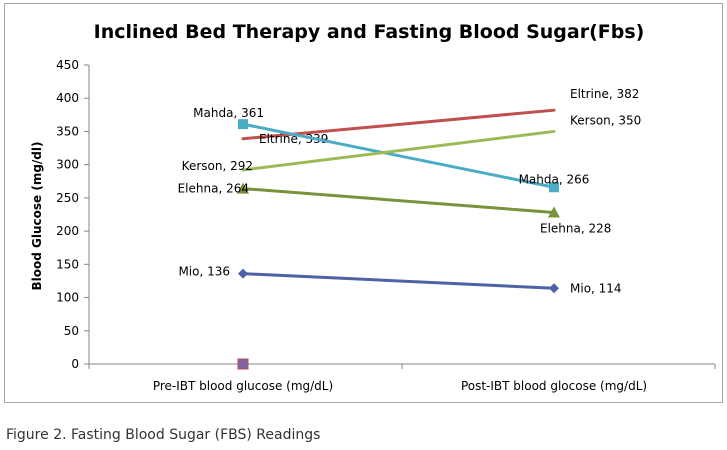 The height and width of the screenshot is (450, 727). What do you see at coordinates (398, 150) in the screenshot?
I see `series-line-kerson` at bounding box center [398, 150].